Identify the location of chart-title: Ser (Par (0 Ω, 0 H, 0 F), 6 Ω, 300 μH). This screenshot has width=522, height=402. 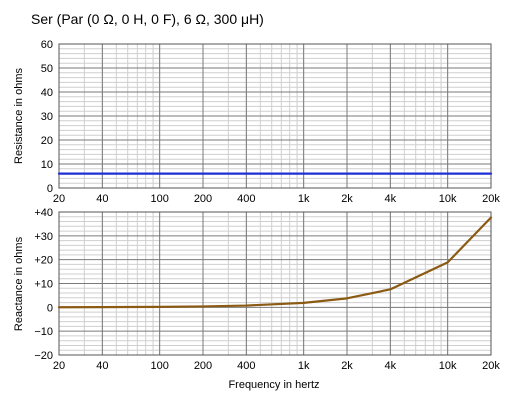
(147, 19).